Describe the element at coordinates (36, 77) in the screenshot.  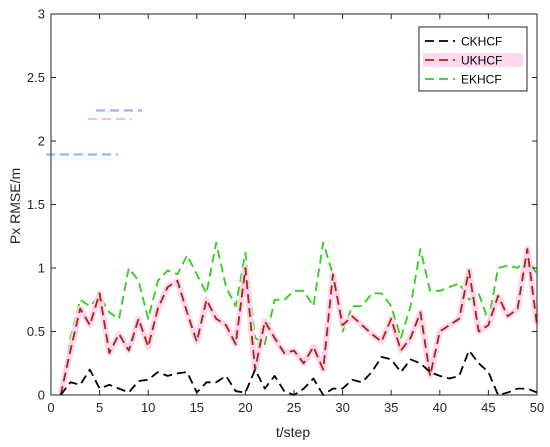
I see `y-tick-label: 2.5` at that location.